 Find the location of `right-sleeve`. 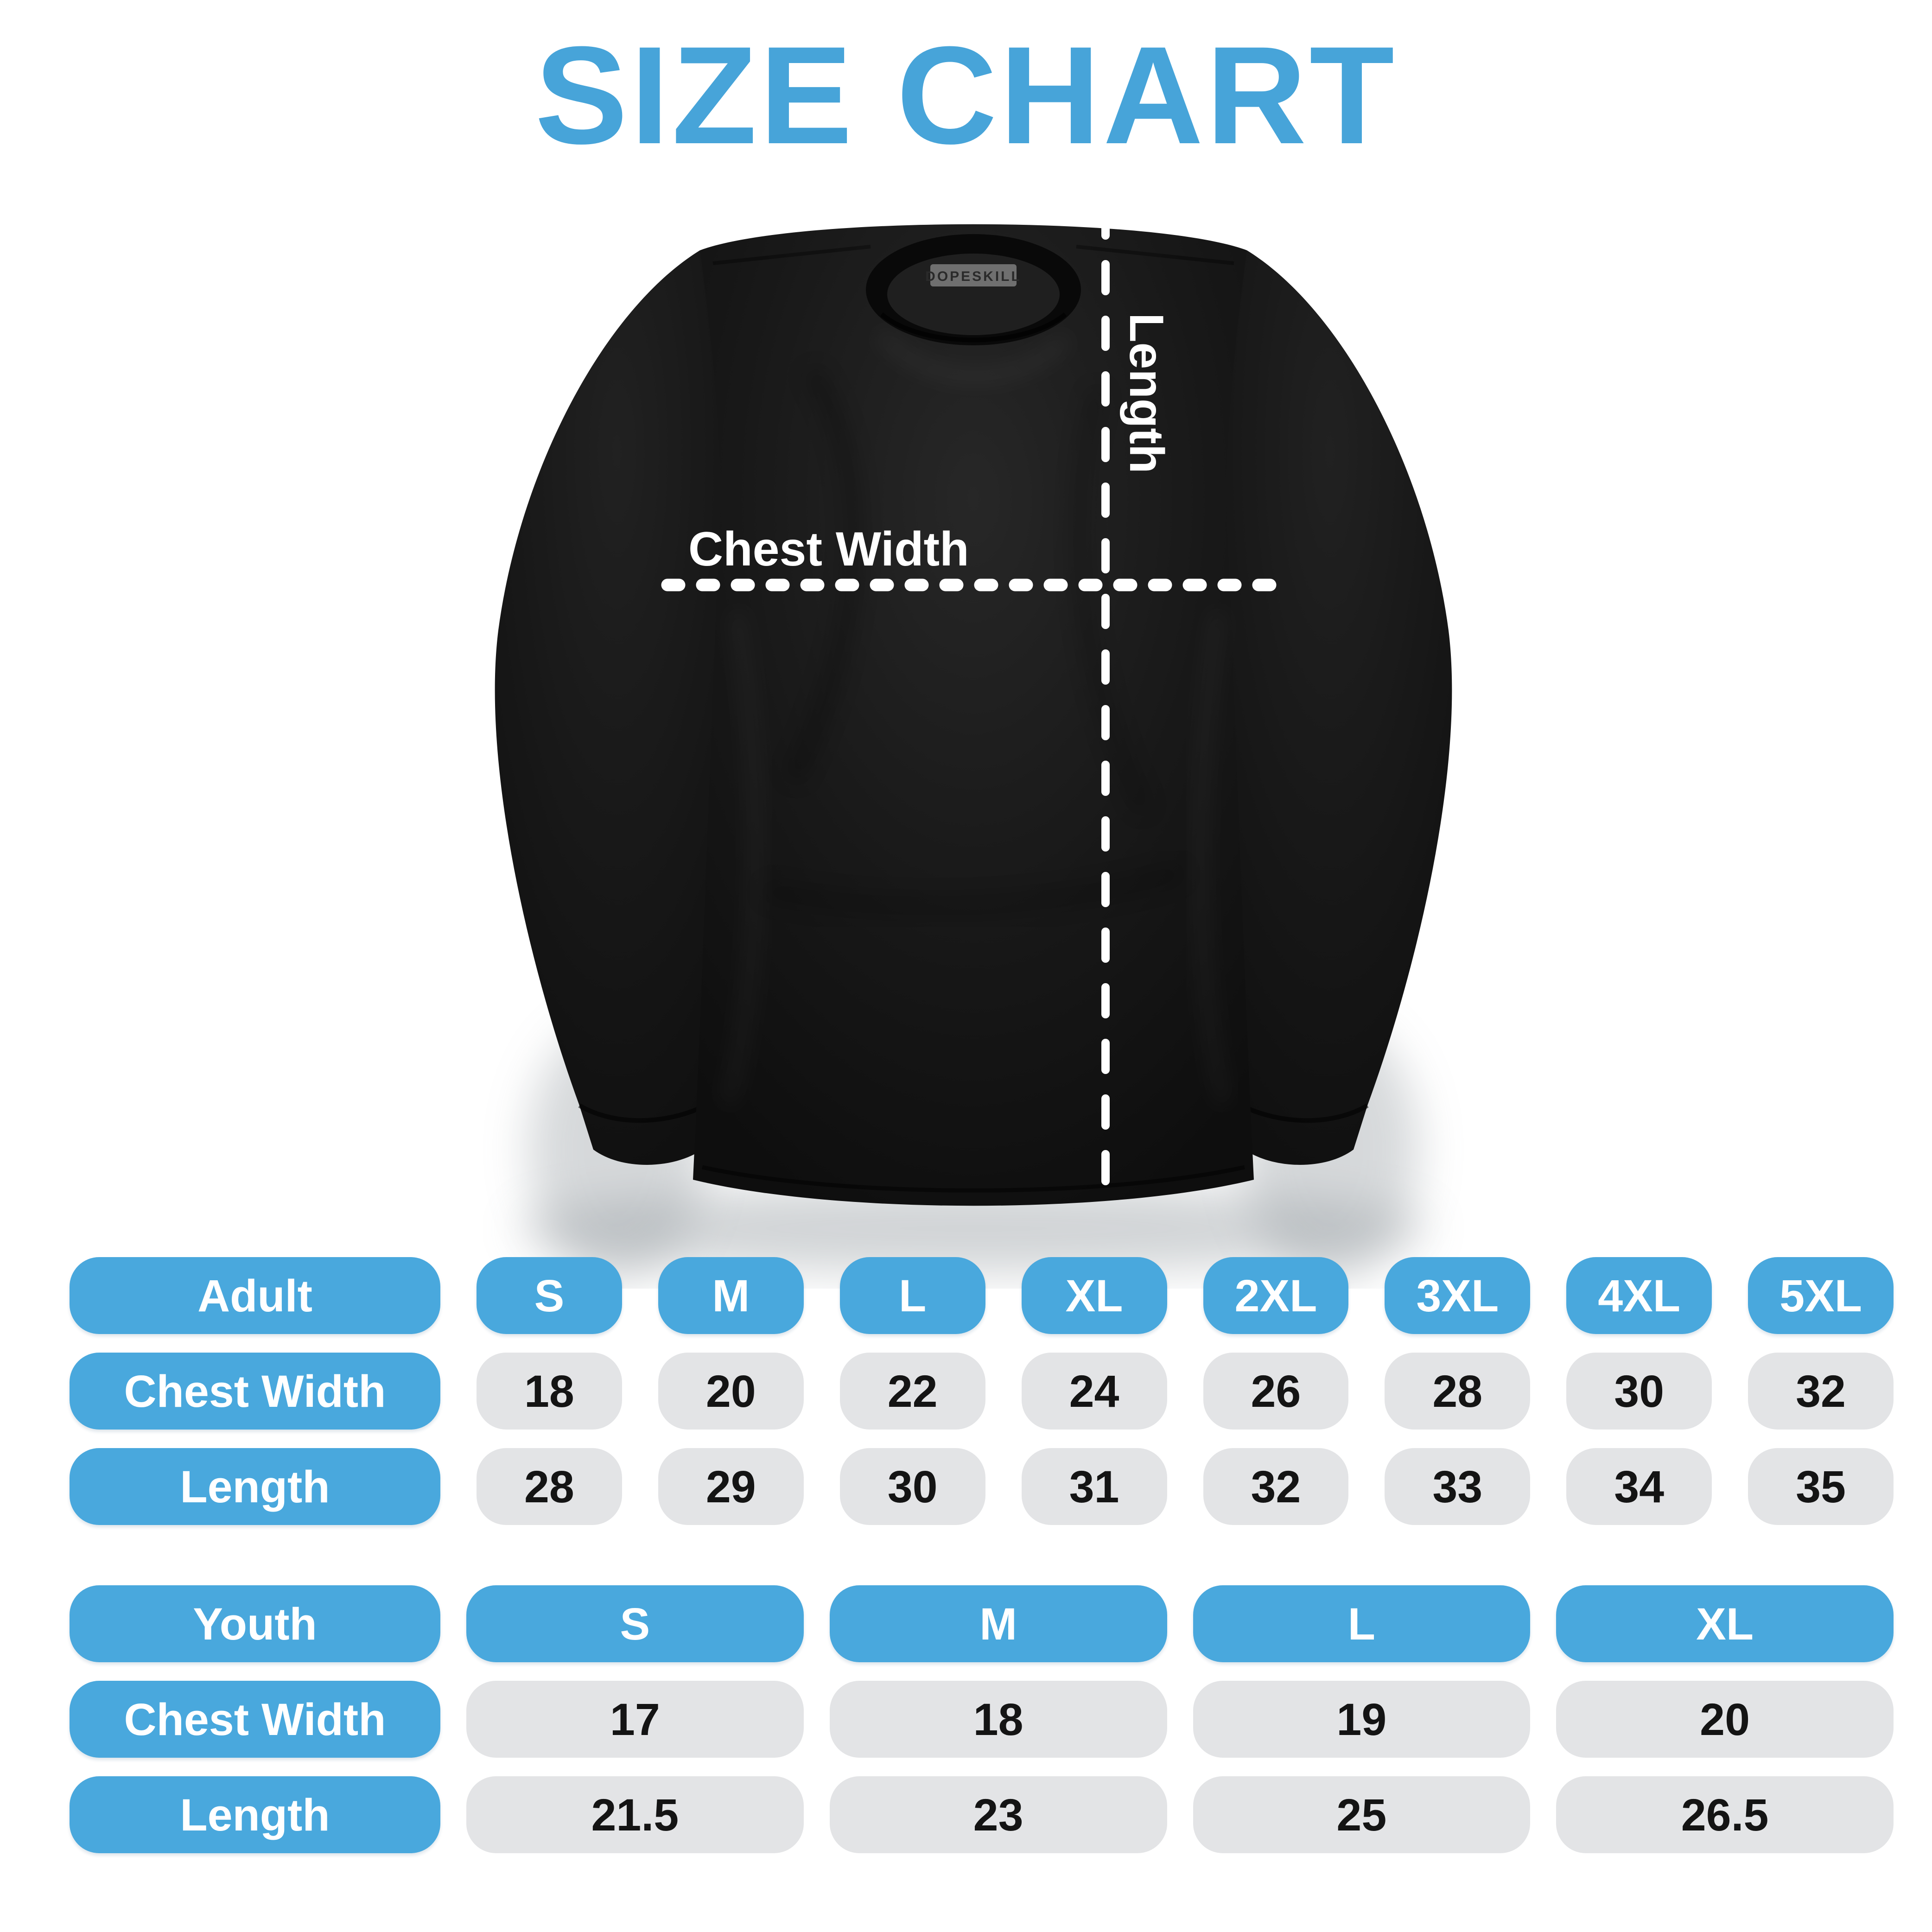

right-sleeve is located at coordinates (1330, 707).